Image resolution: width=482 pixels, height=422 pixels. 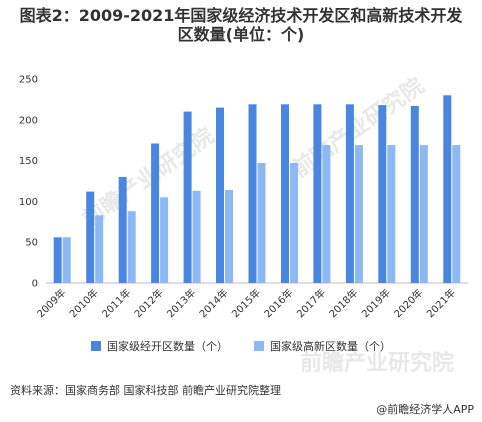 I want to click on x-tick-label: 2017年, so click(x=311, y=303).